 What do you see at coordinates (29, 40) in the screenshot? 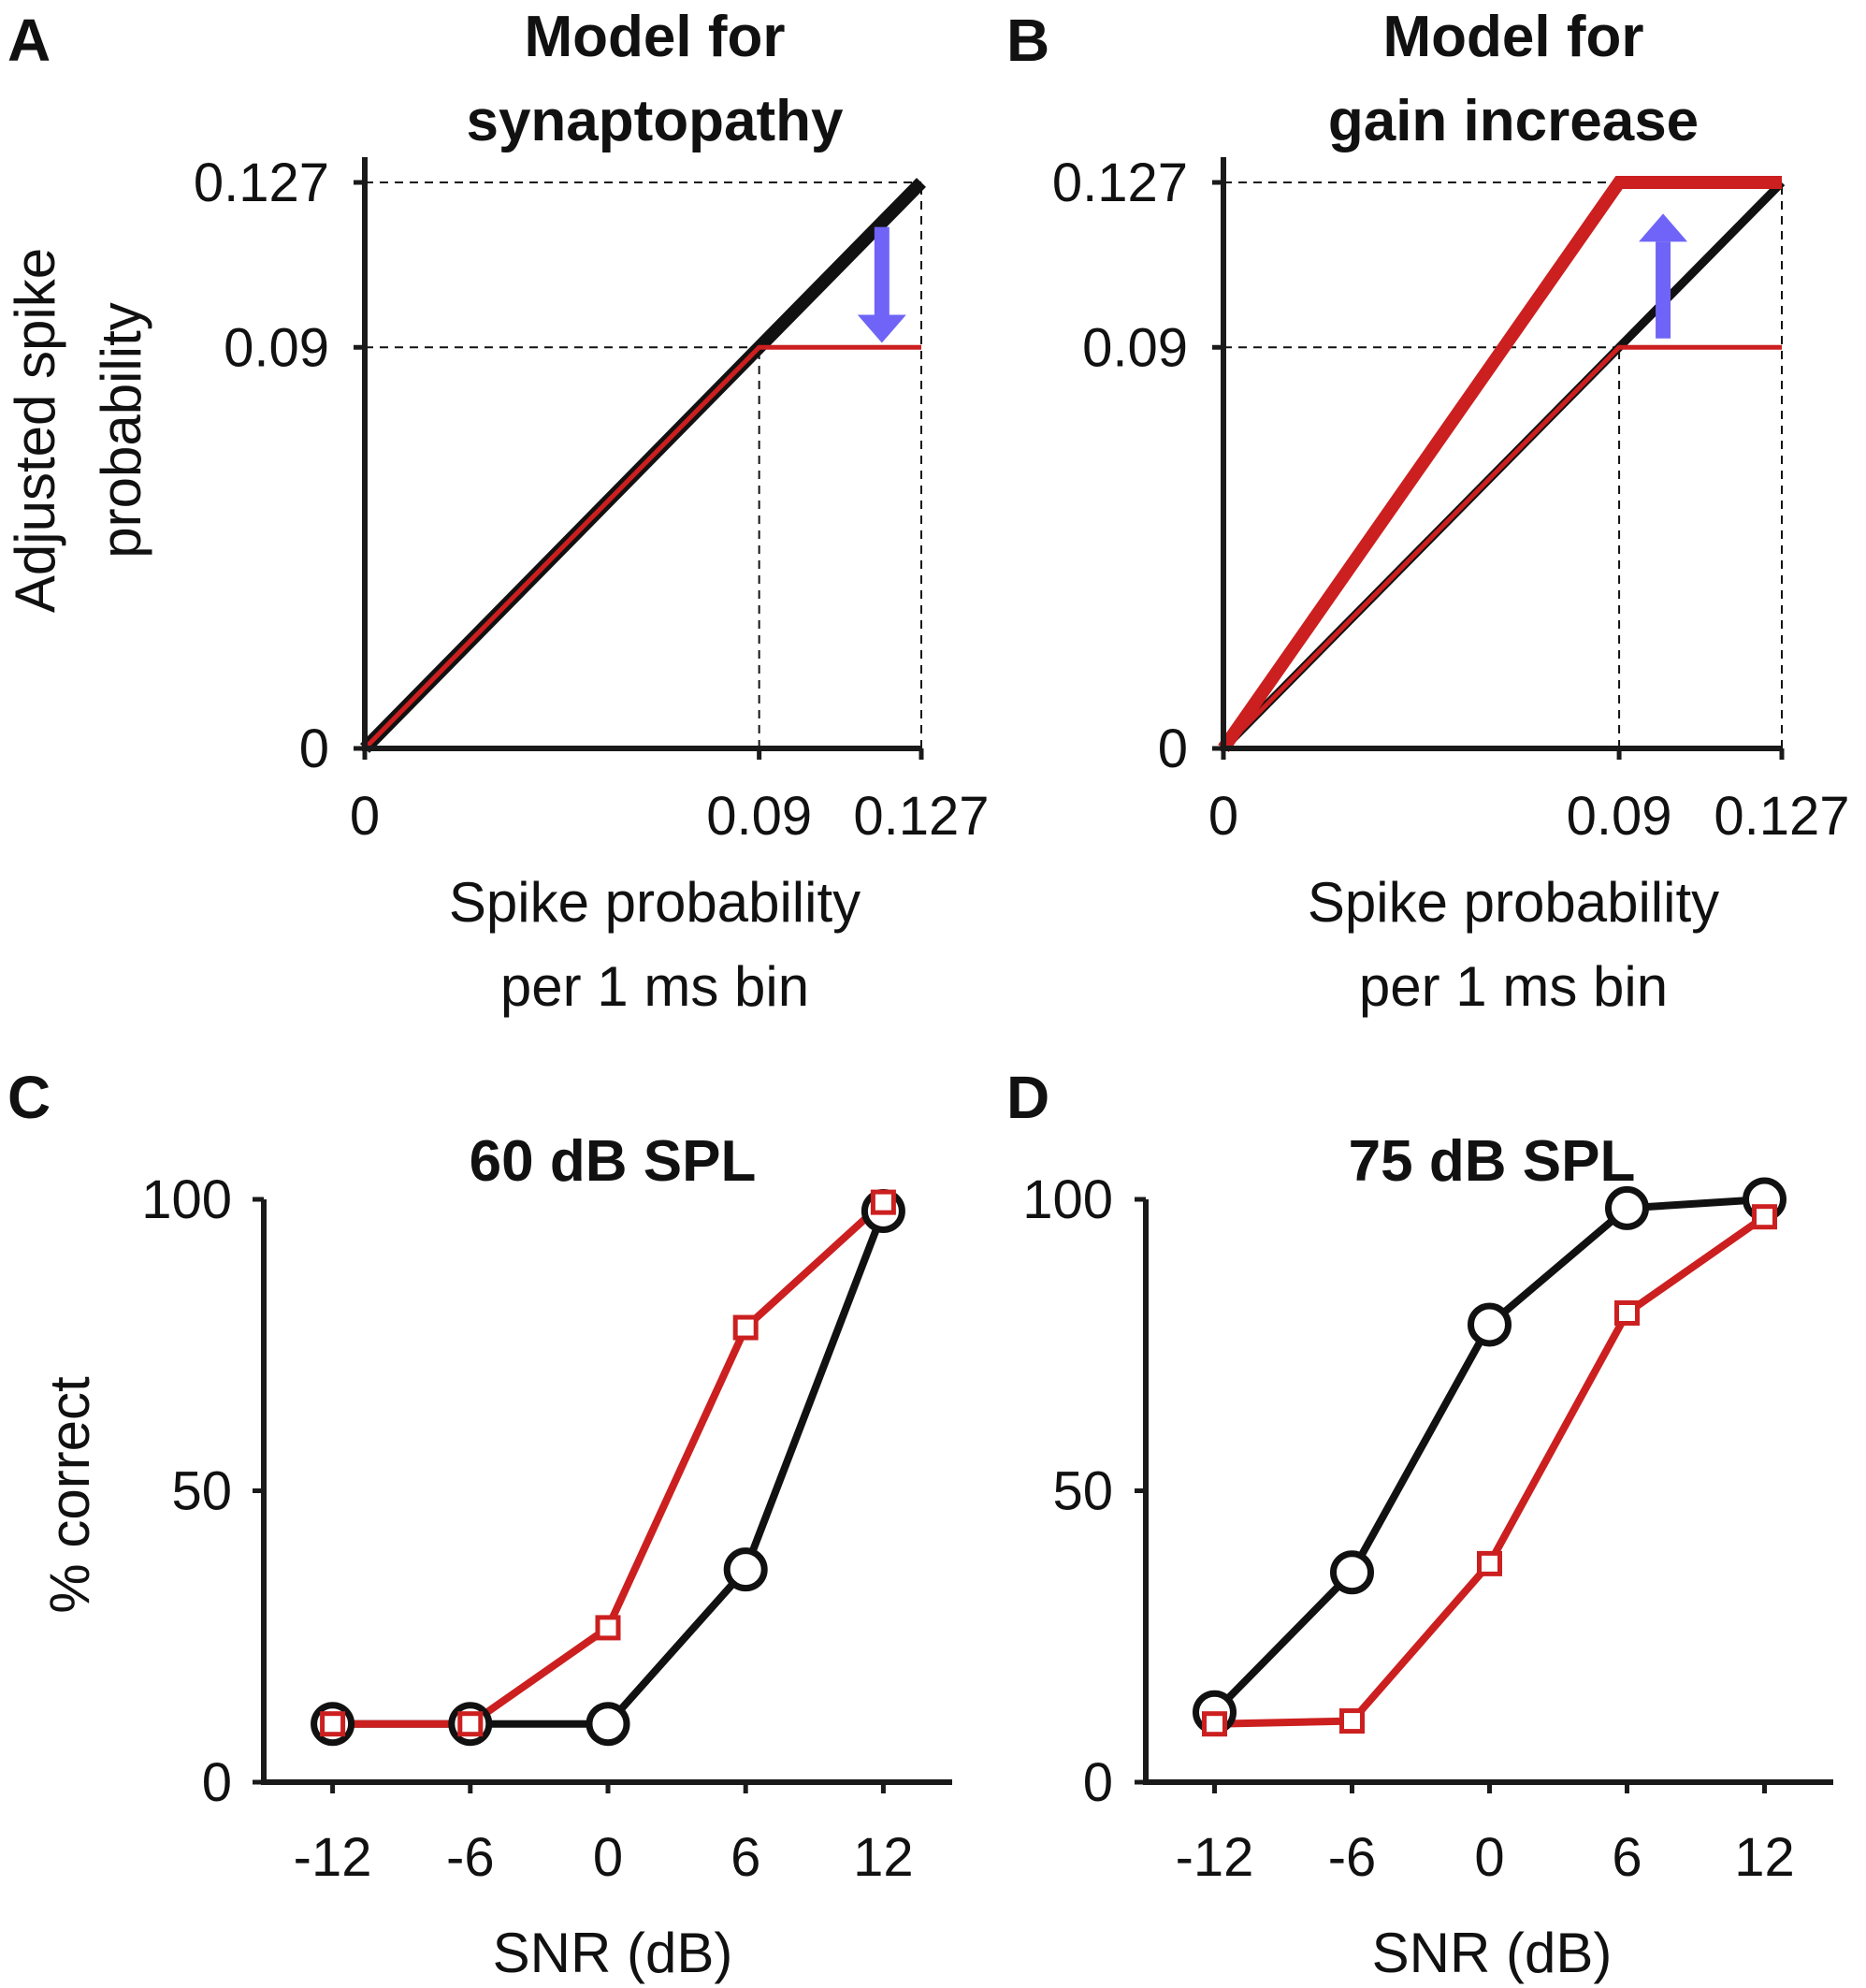
I see `panel-label: A` at bounding box center [29, 40].